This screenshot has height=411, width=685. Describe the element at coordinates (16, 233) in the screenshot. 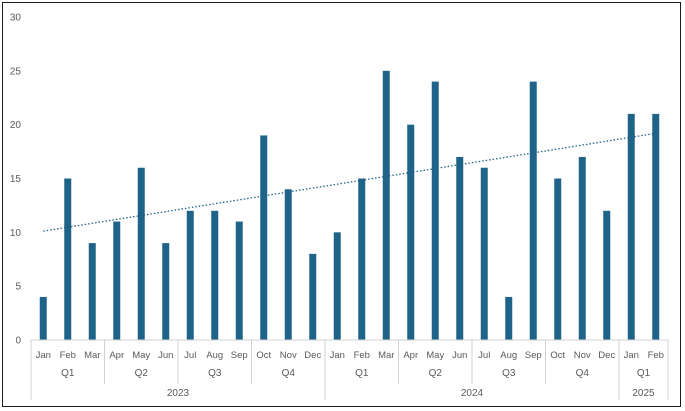

I see `y-tick-label: 10` at that location.